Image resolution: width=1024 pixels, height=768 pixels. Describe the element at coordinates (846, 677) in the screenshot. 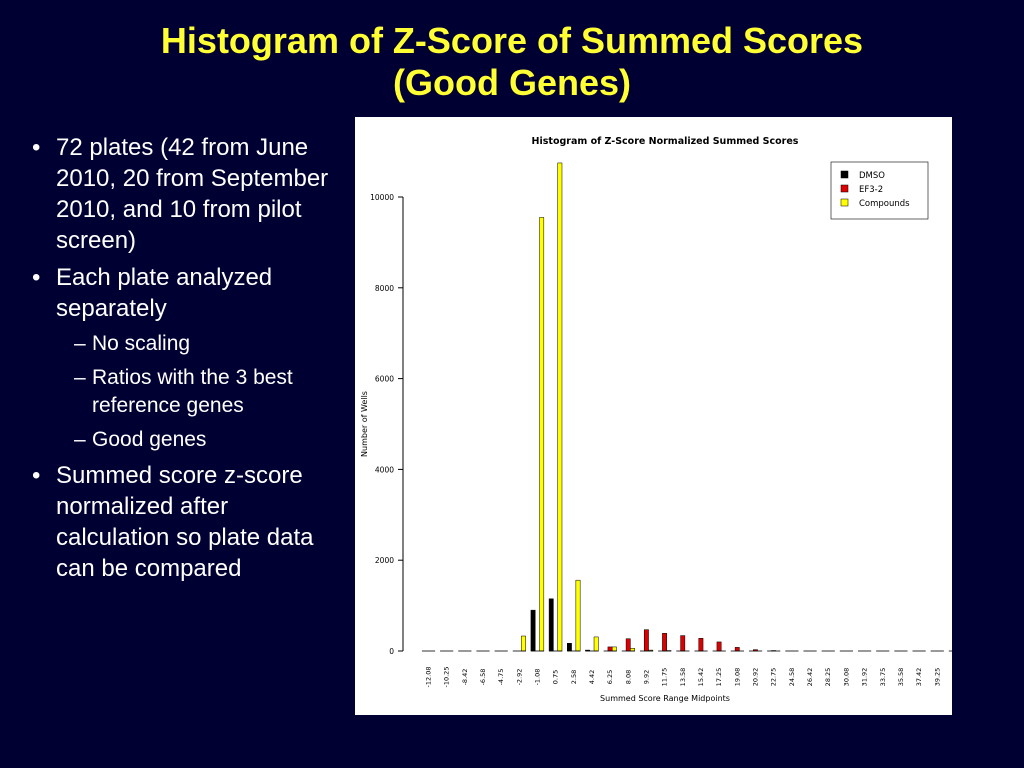

I see `x-tick-label: 30.08` at that location.